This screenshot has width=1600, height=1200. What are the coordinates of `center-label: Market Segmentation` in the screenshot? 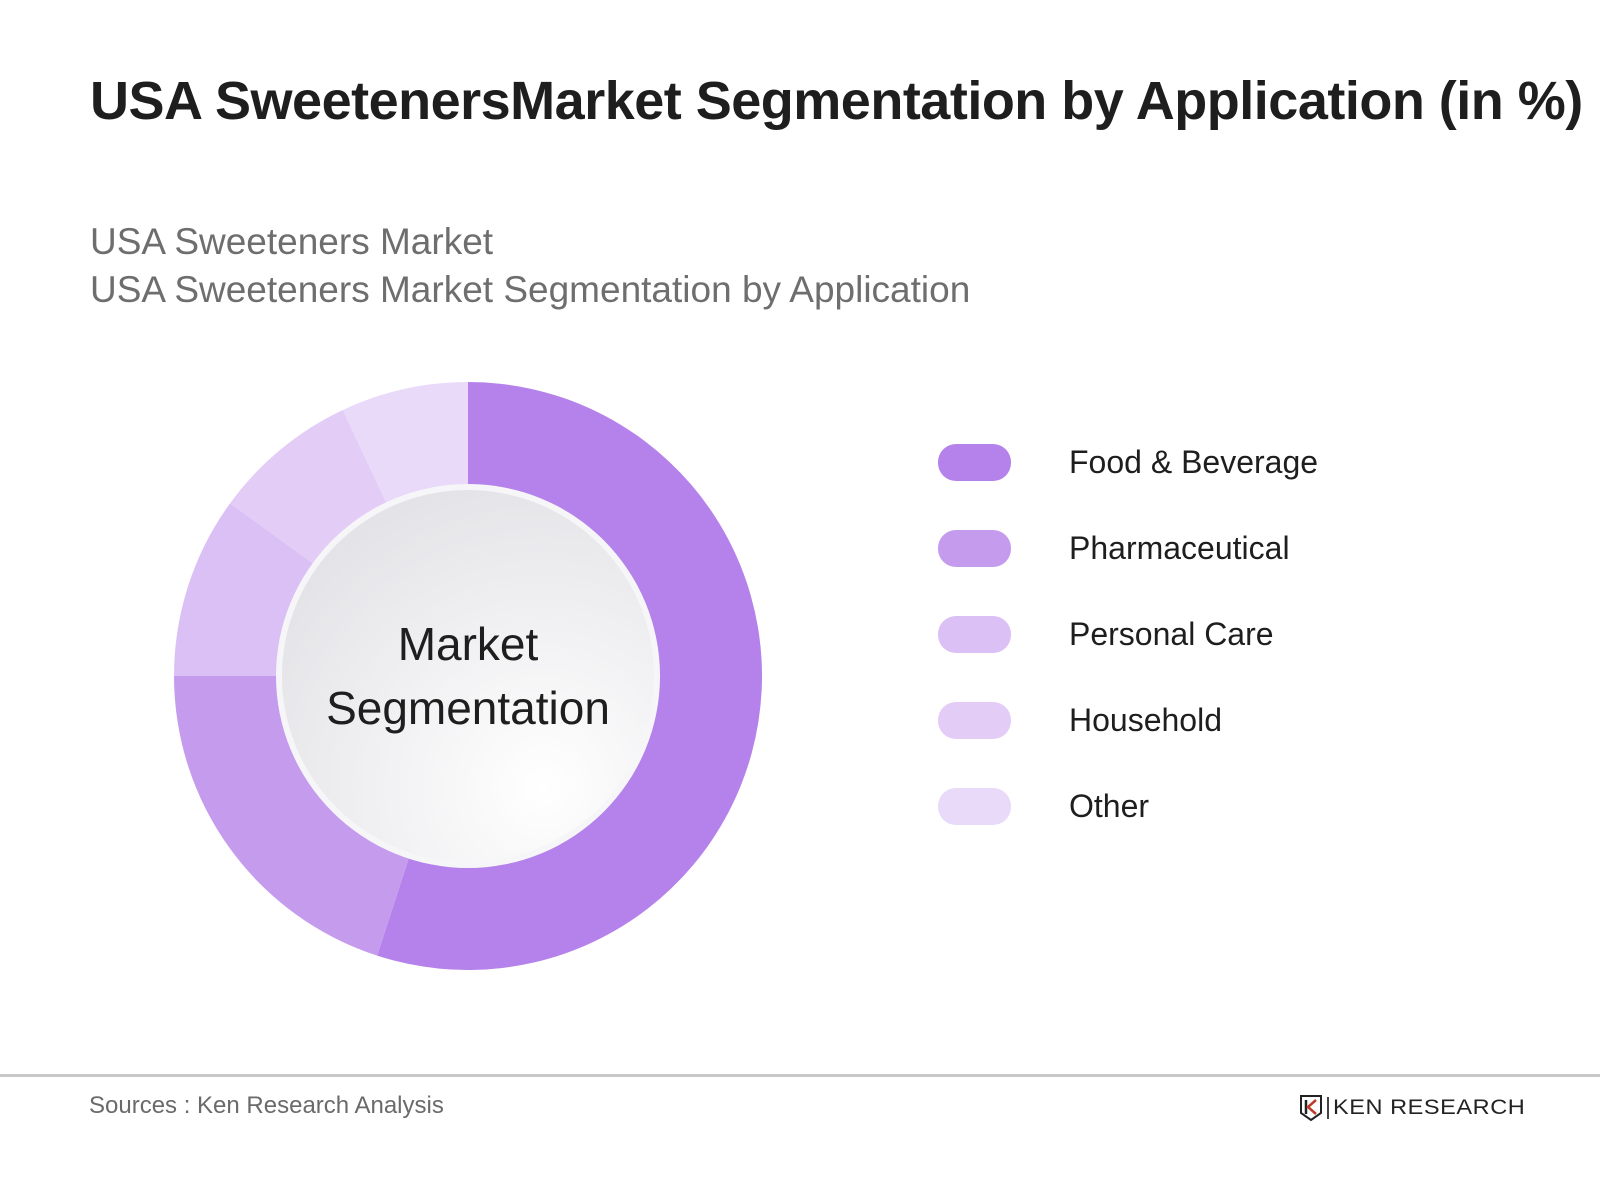 It's located at (468, 676).